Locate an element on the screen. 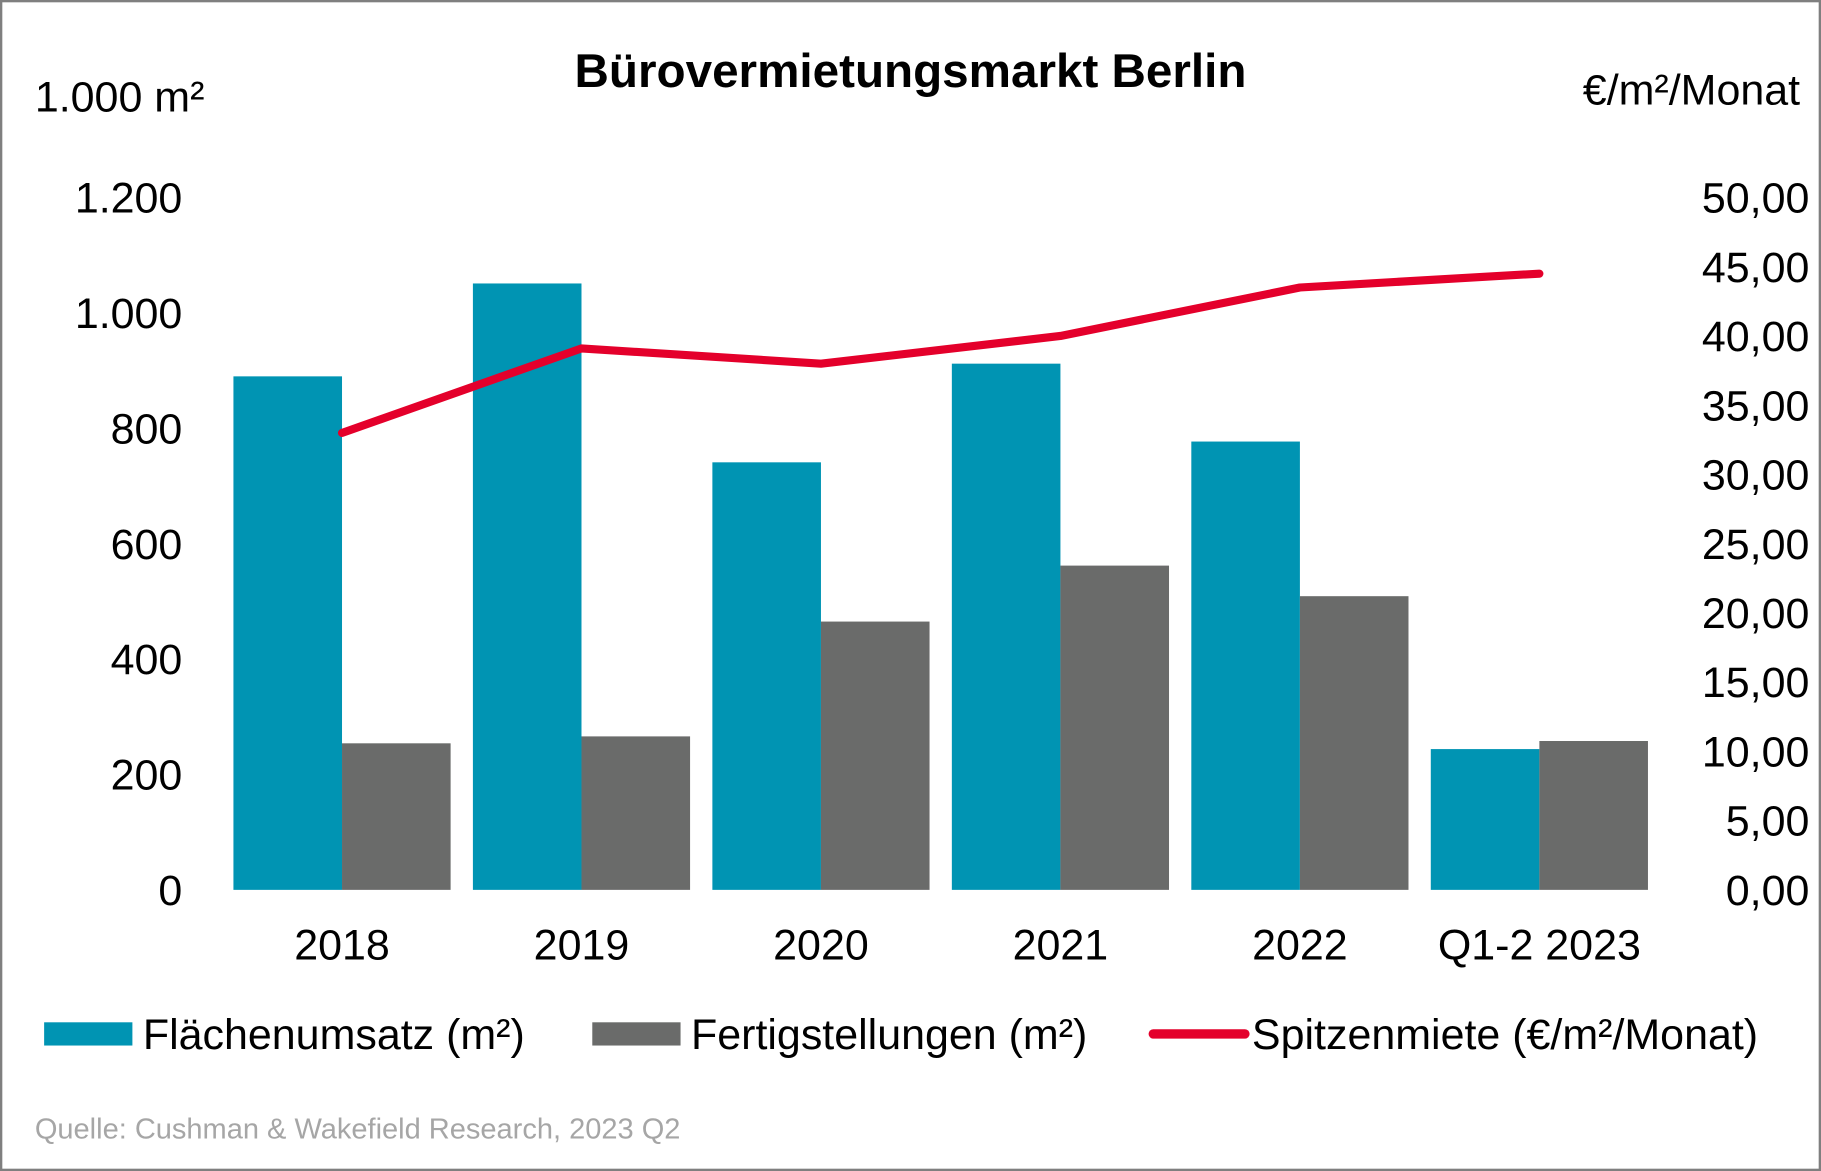 This screenshot has height=1171, width=1821. right-tick-label: 35,00 is located at coordinates (1756, 406).